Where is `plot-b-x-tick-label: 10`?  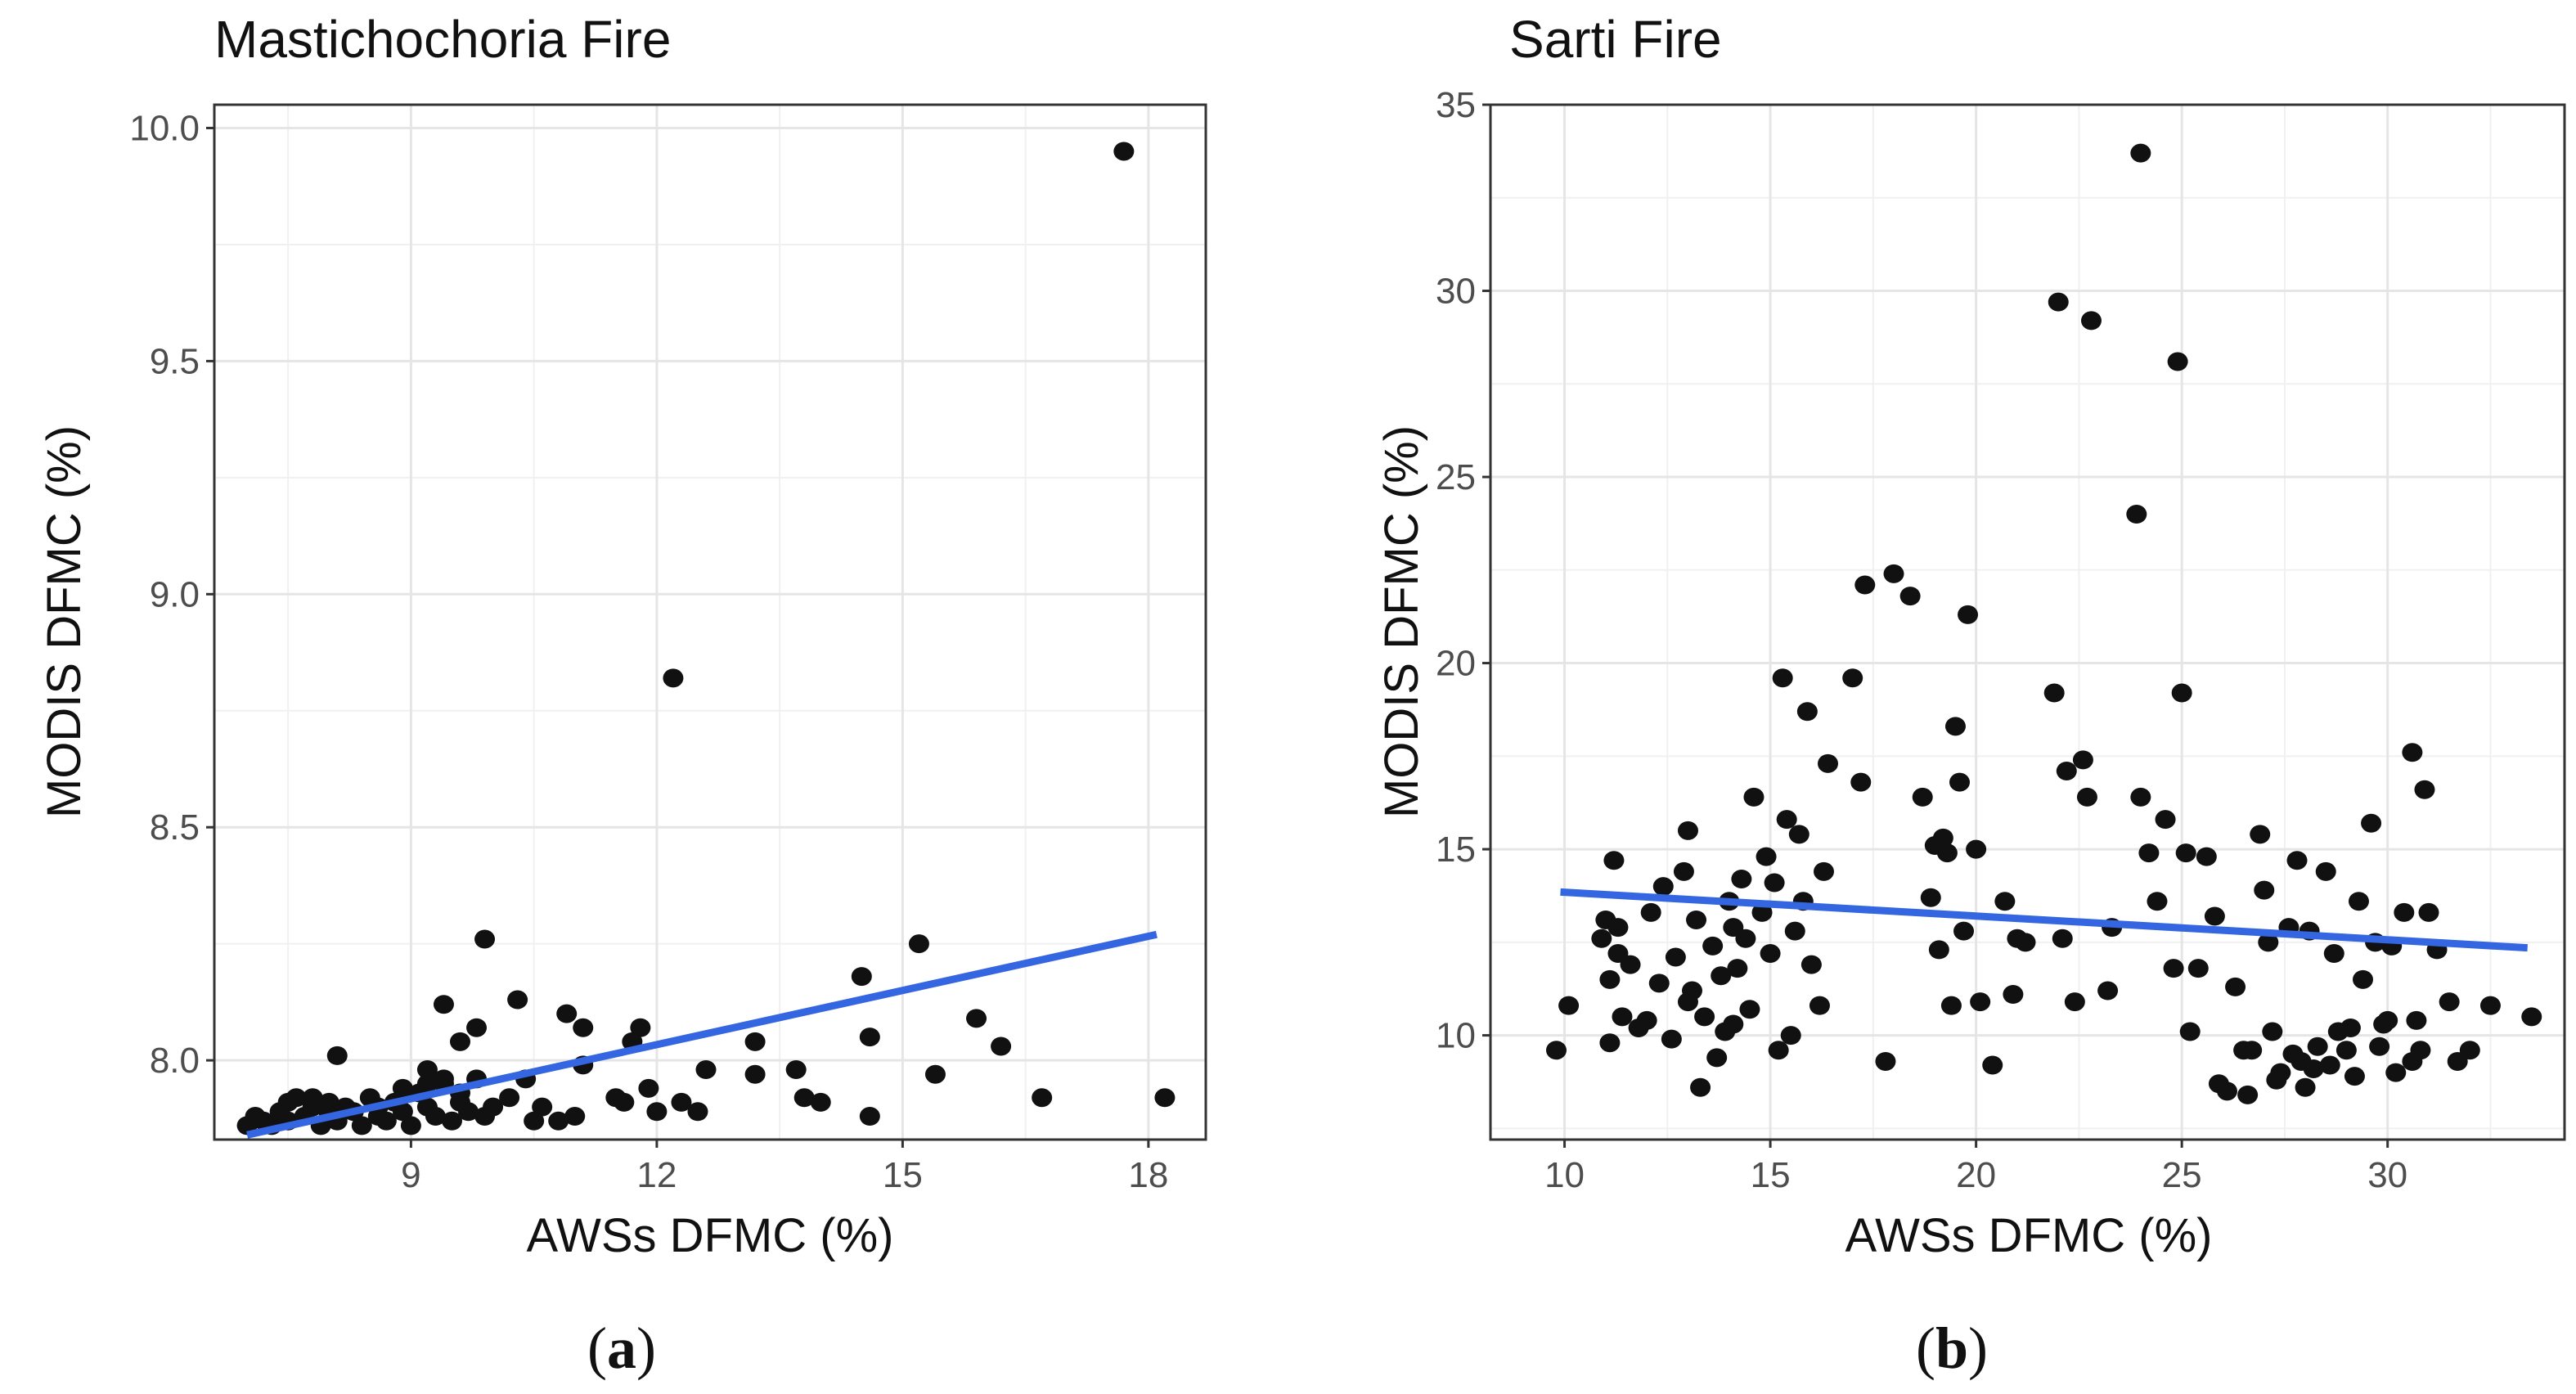 plot-b-x-tick-label: 10 is located at coordinates (1565, 1175).